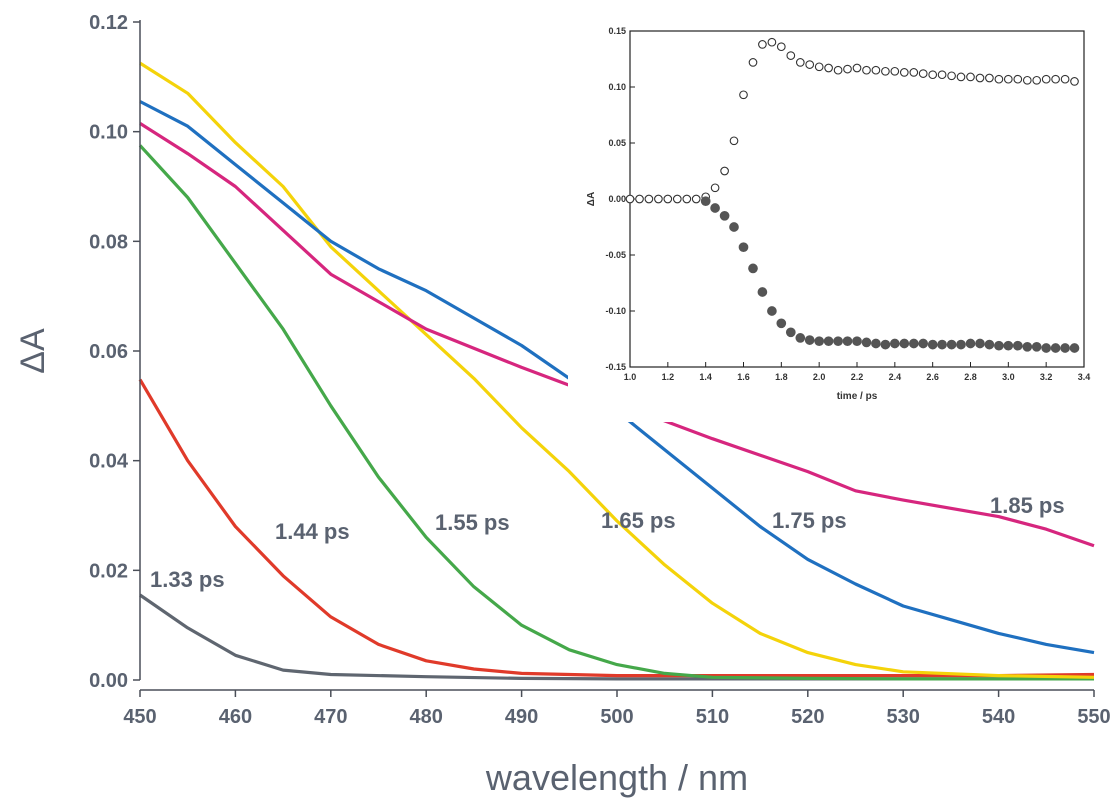  What do you see at coordinates (1027, 505) in the screenshot?
I see `series-label-1-85-ps: 1.85 ps` at bounding box center [1027, 505].